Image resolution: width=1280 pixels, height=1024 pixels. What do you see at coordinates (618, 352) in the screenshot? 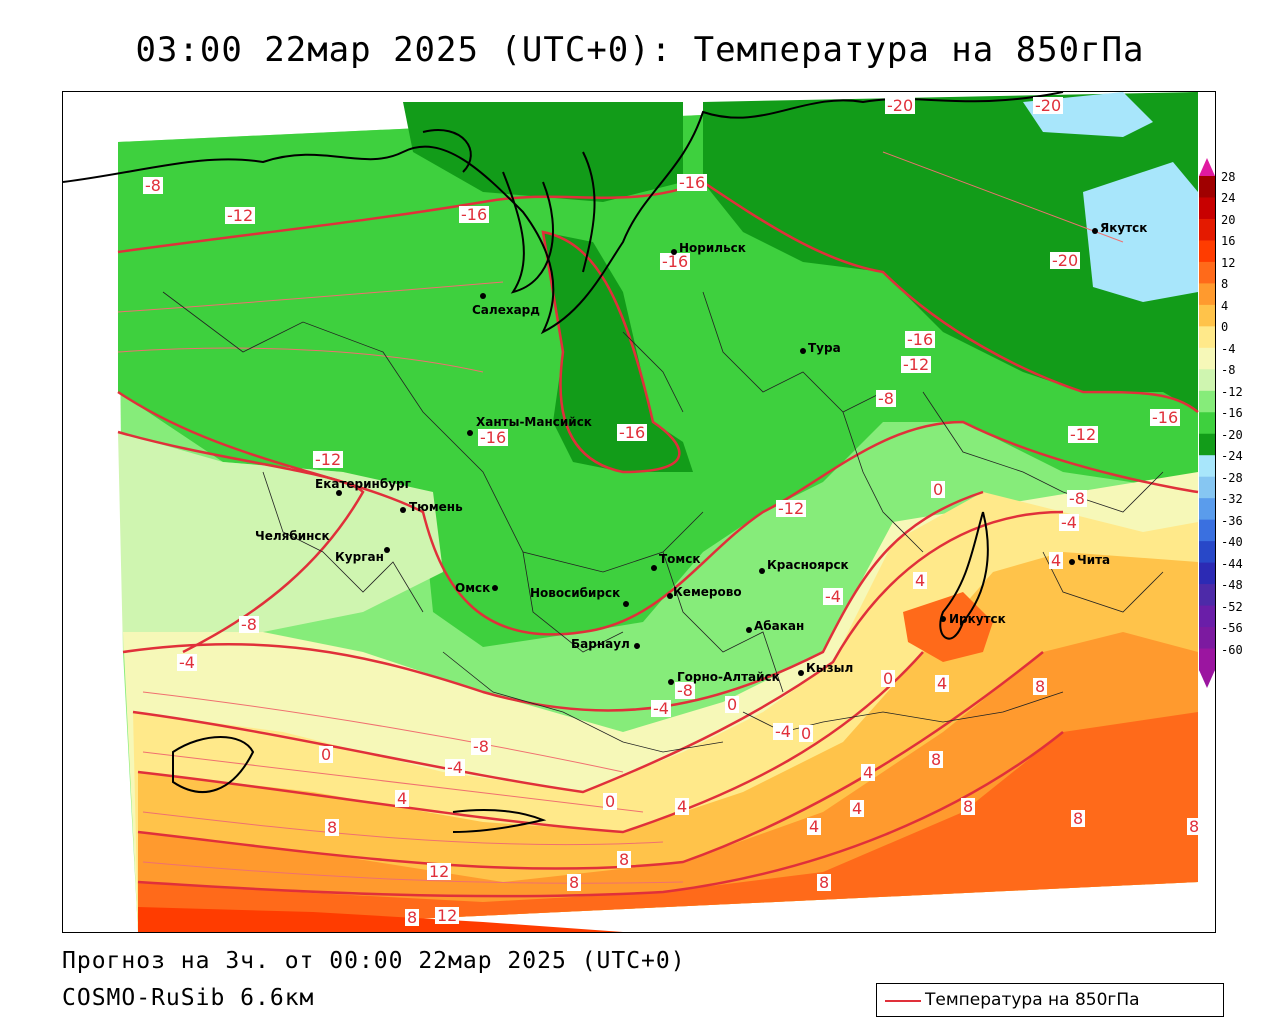
I see `field-minus16-yamal` at bounding box center [618, 352].